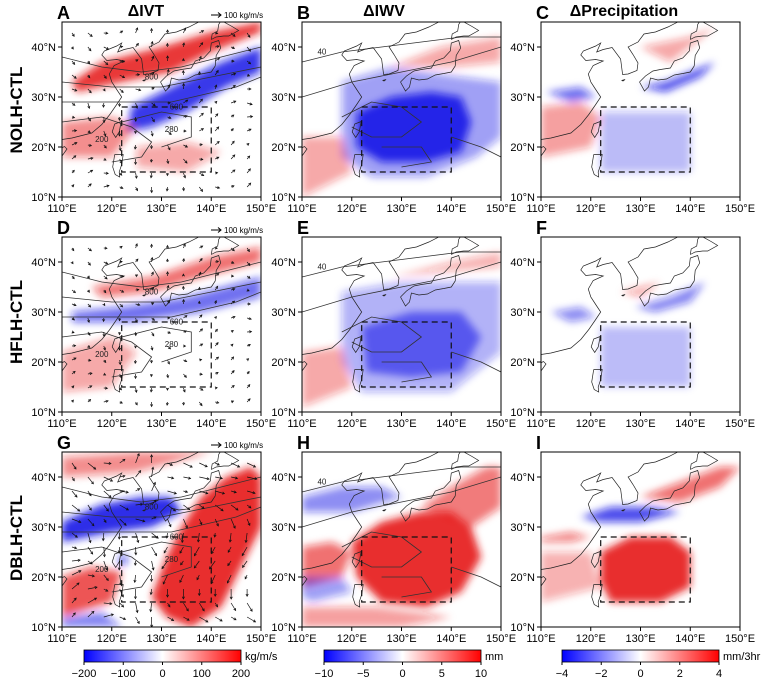 The height and width of the screenshot is (678, 768). I want to click on contour-label-ivt: 280, so click(172, 129).